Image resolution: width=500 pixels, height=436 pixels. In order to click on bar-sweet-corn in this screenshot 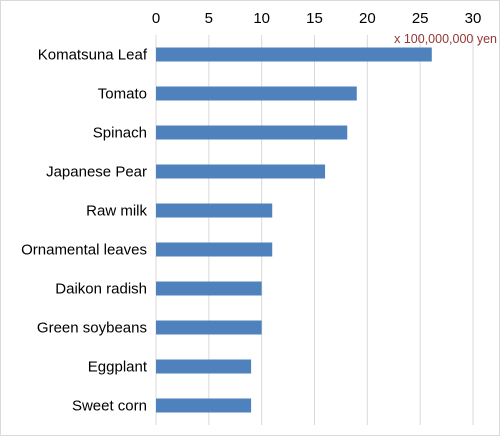, I will do `click(204, 405)`.